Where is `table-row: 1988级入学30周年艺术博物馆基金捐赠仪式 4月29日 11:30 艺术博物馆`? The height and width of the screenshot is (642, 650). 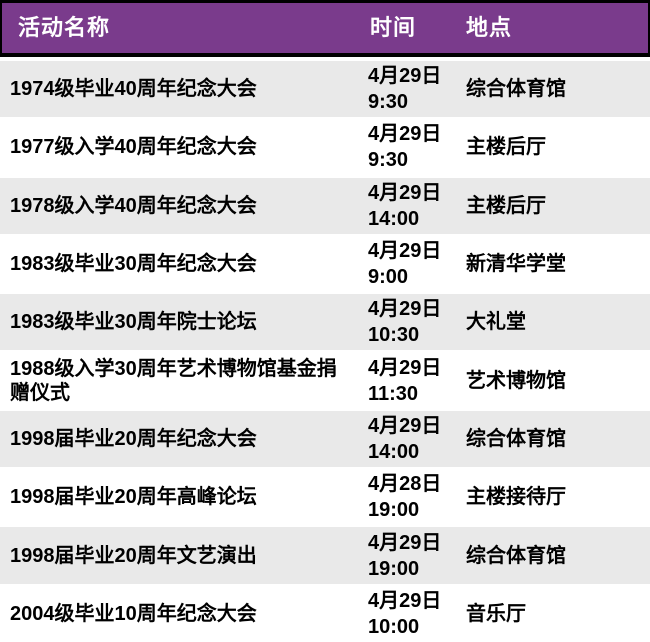
table-row: 1988级入学30周年艺术博物馆基金捐赠仪式 4月29日 11:30 艺术博物馆 is located at coordinates (325, 380).